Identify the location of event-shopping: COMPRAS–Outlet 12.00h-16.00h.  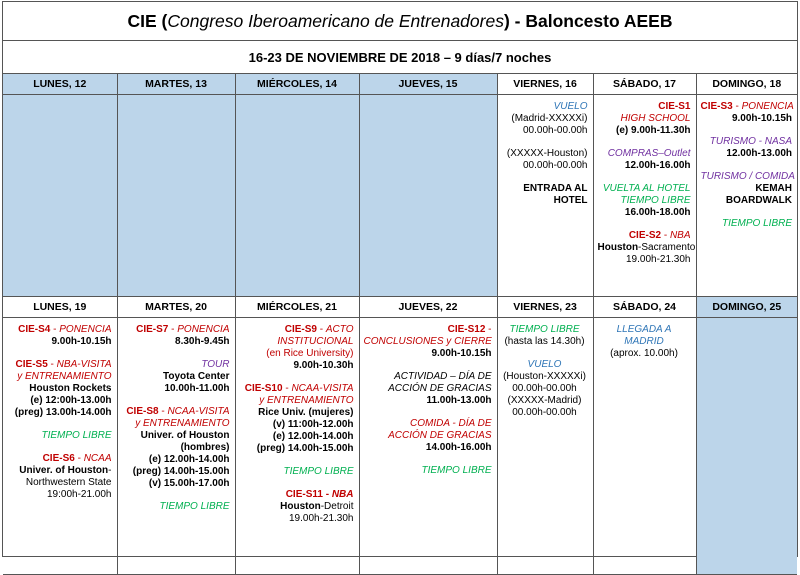
(649, 159).